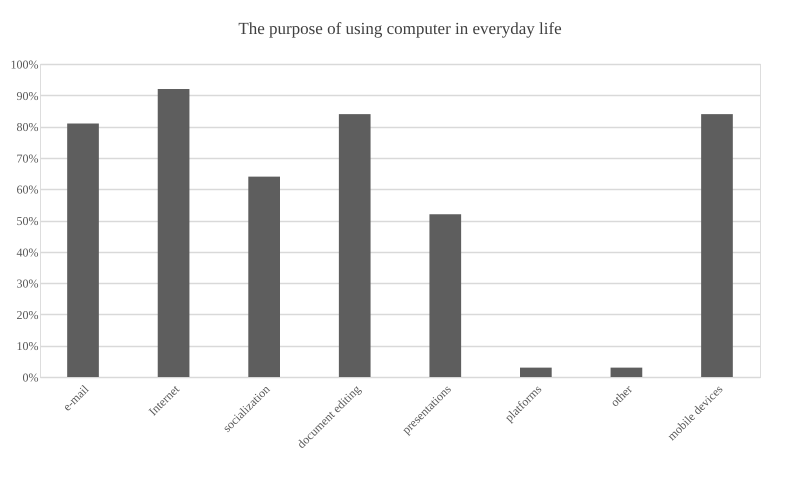  What do you see at coordinates (24, 65) in the screenshot?
I see `y-tick-label: 100%` at bounding box center [24, 65].